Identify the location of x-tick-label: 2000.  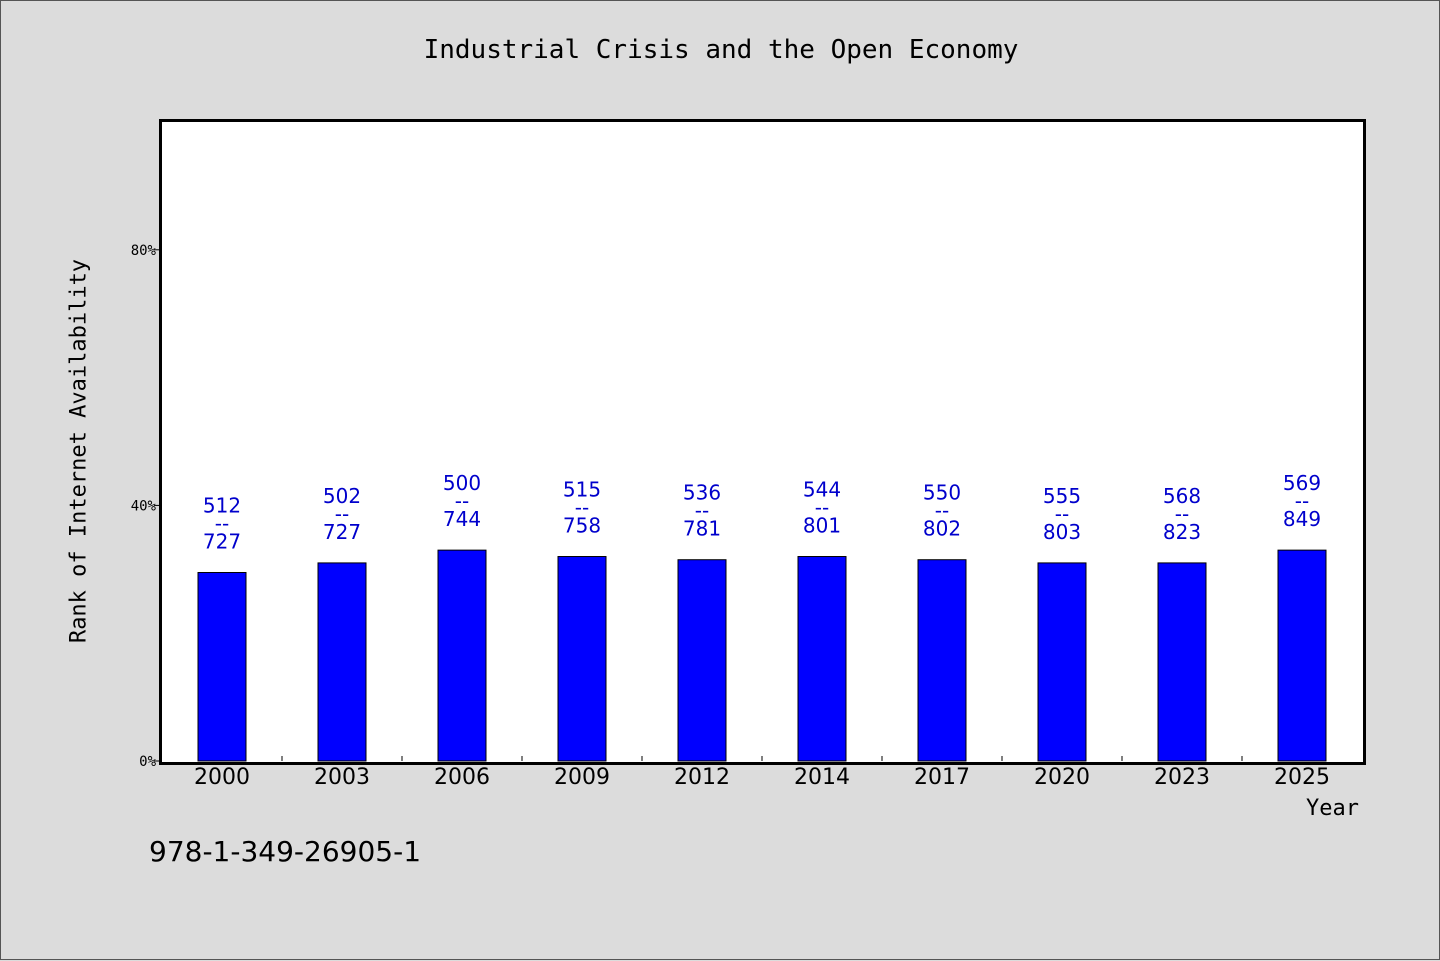
(222, 777).